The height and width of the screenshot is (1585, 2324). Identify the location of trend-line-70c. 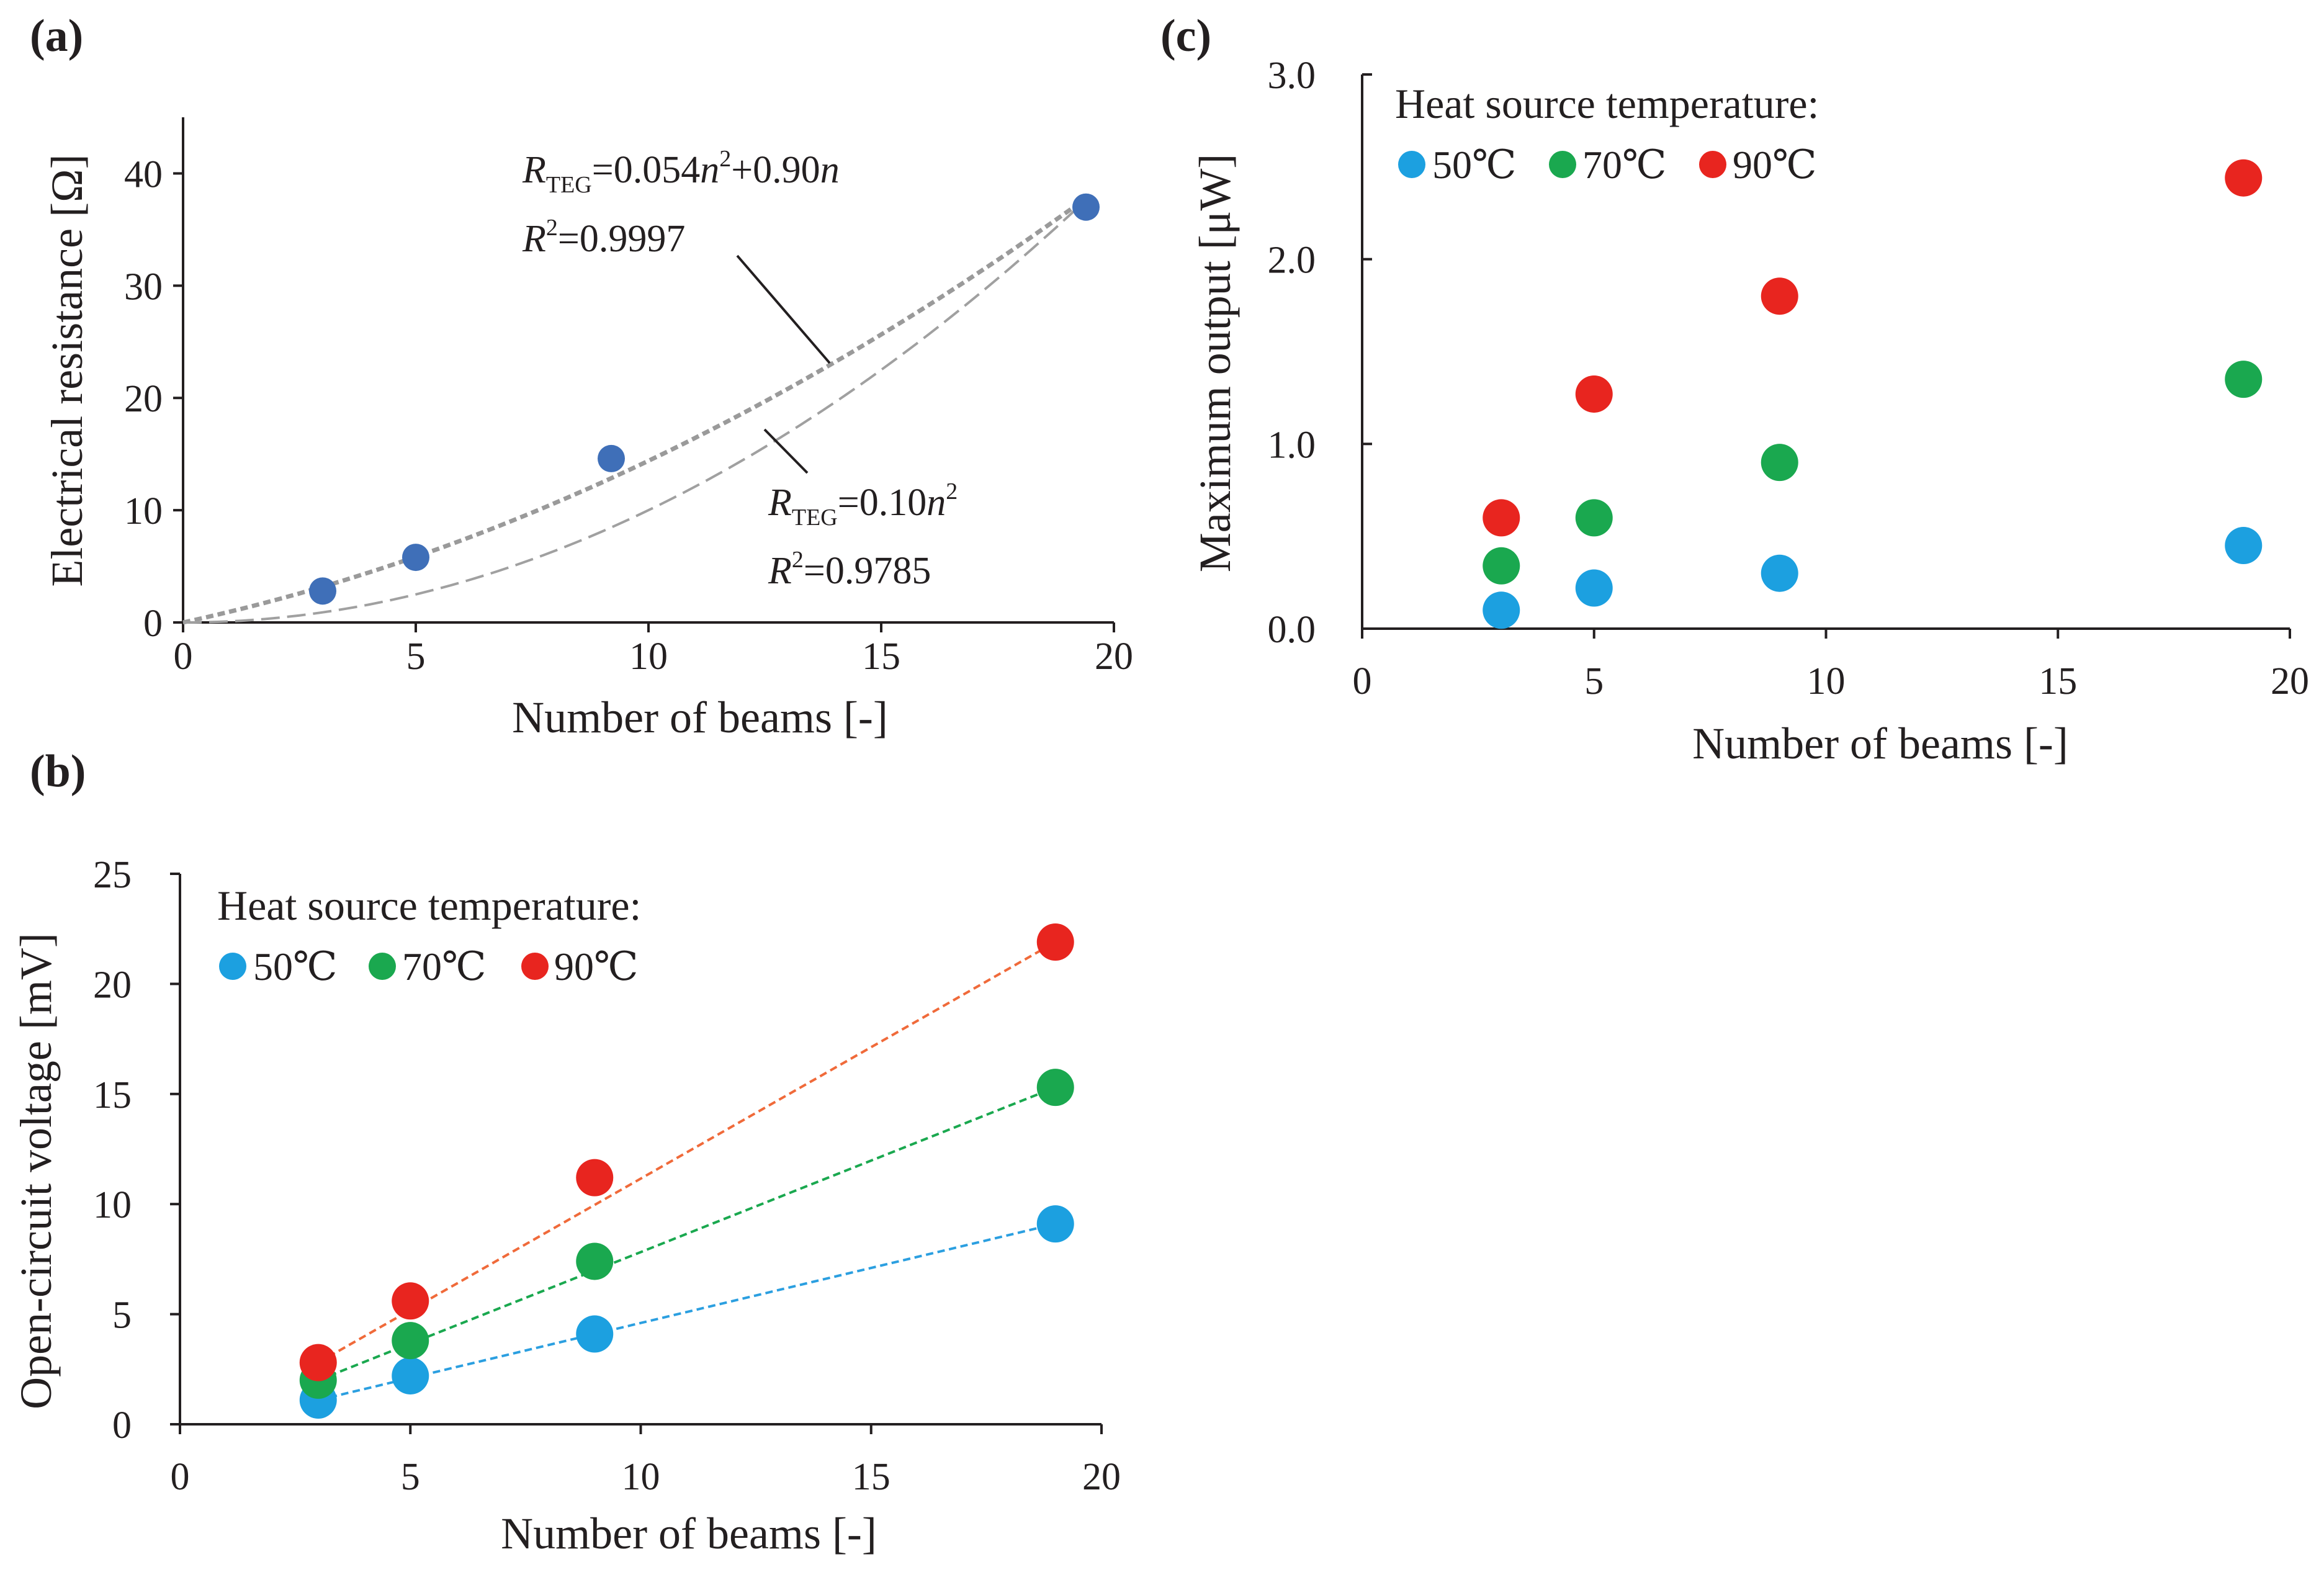
(687, 1233).